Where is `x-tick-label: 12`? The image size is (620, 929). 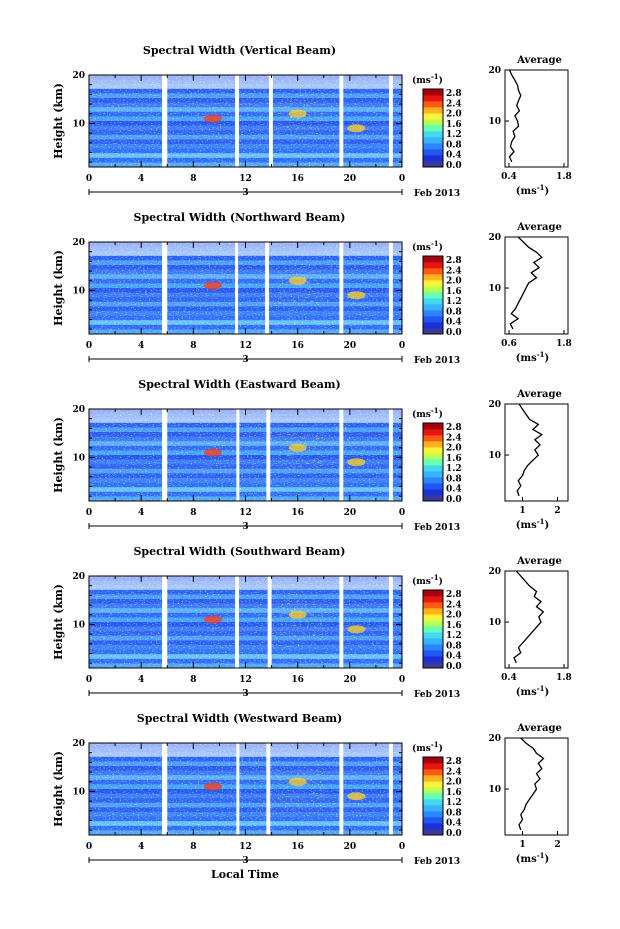 x-tick-label: 12 is located at coordinates (245, 847).